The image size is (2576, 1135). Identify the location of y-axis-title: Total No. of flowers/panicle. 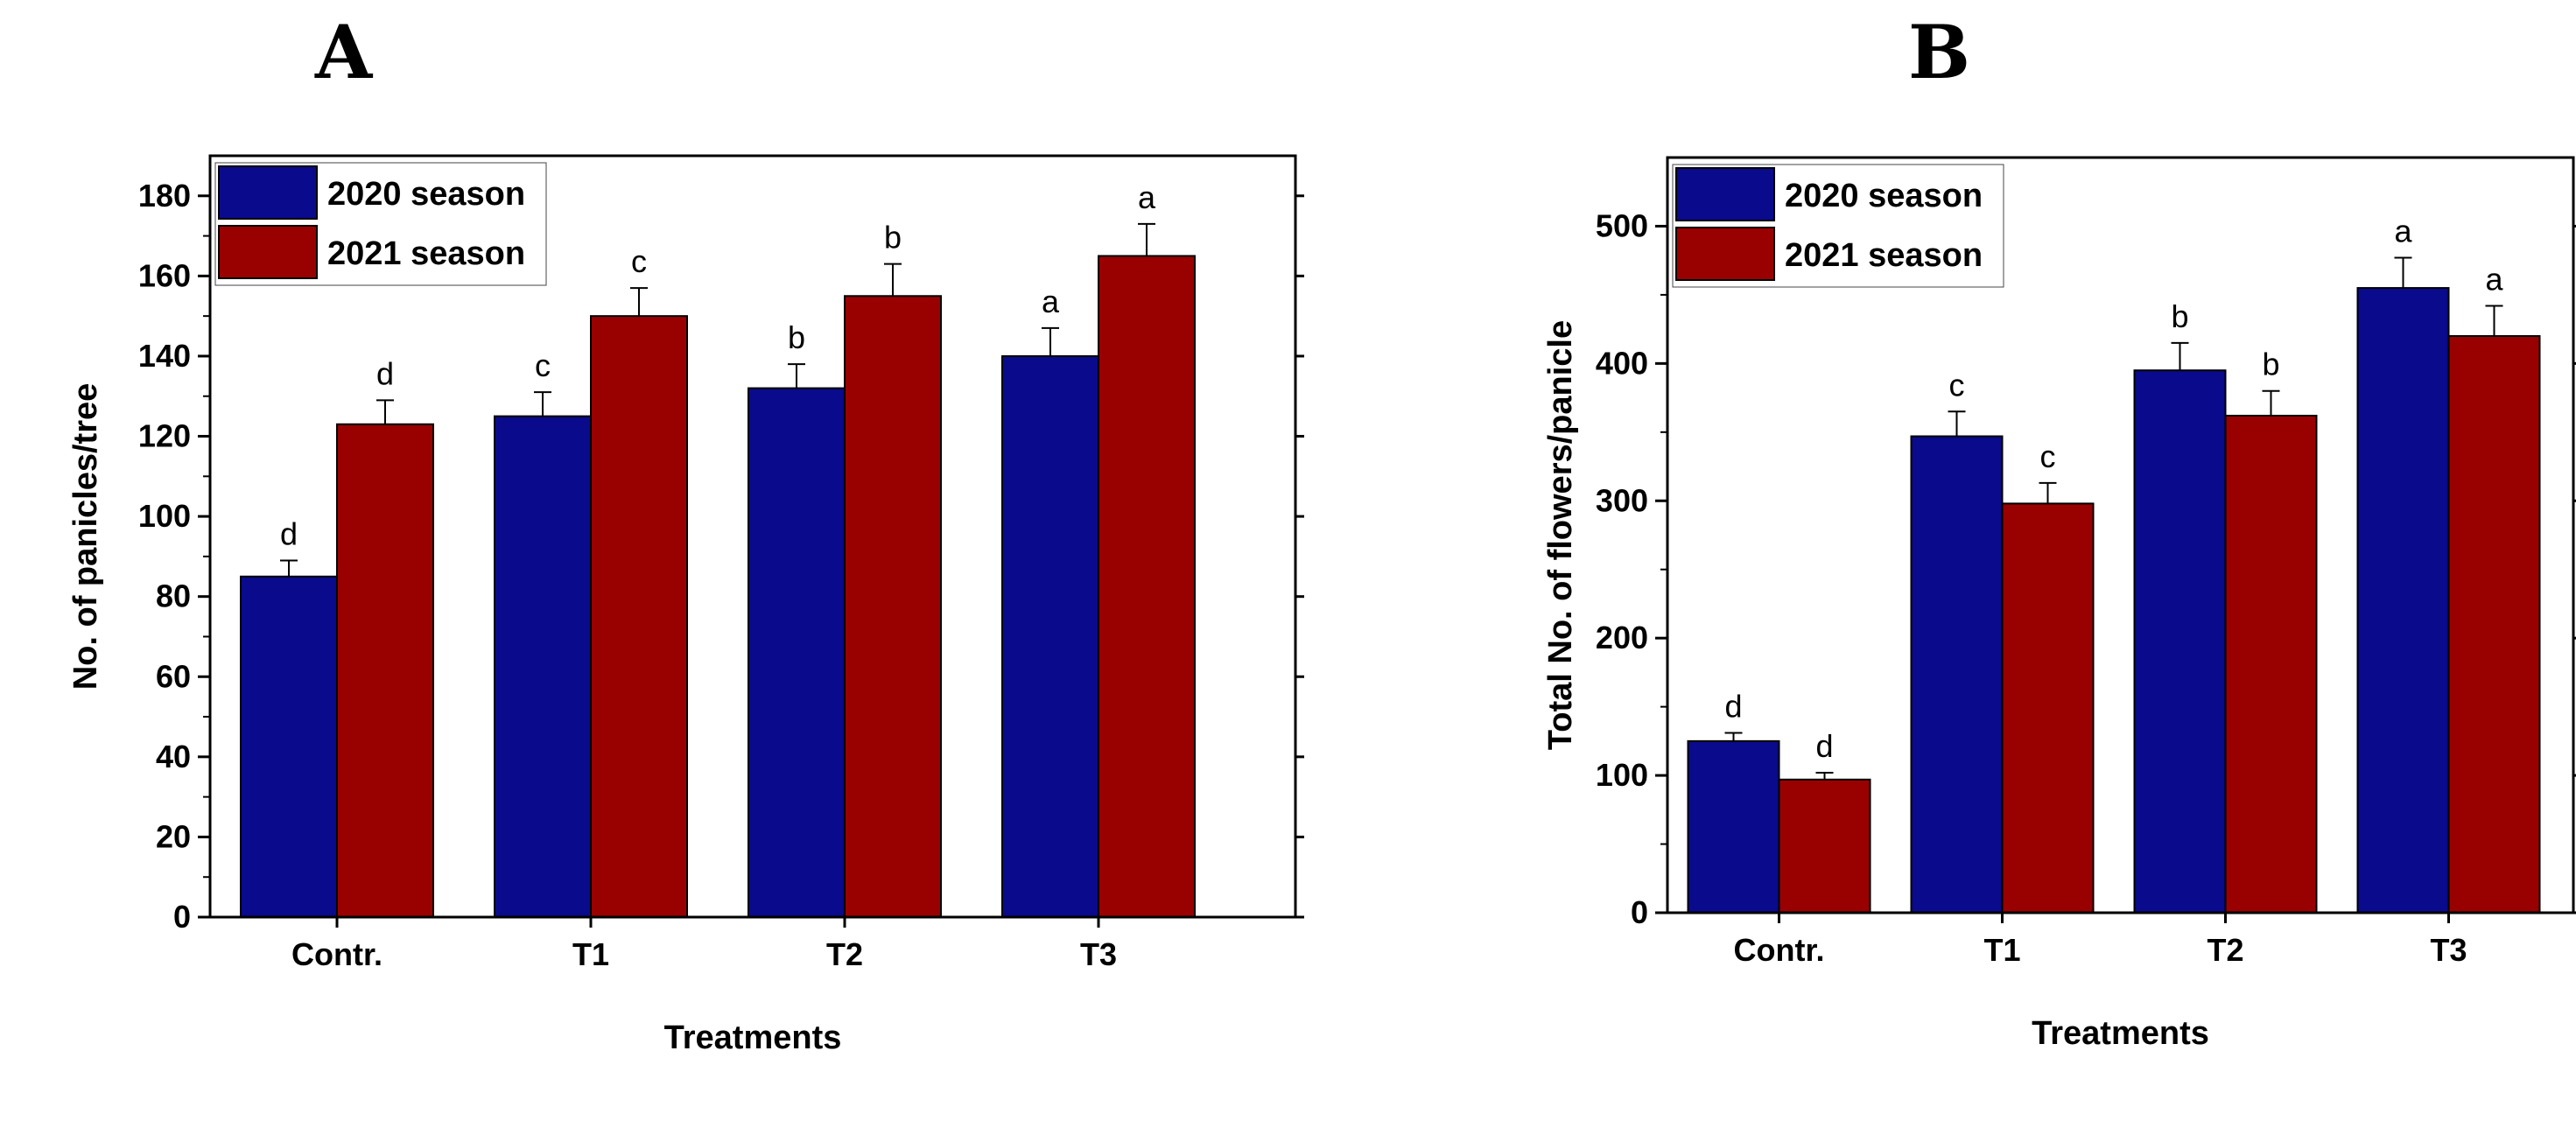
(1561, 535).